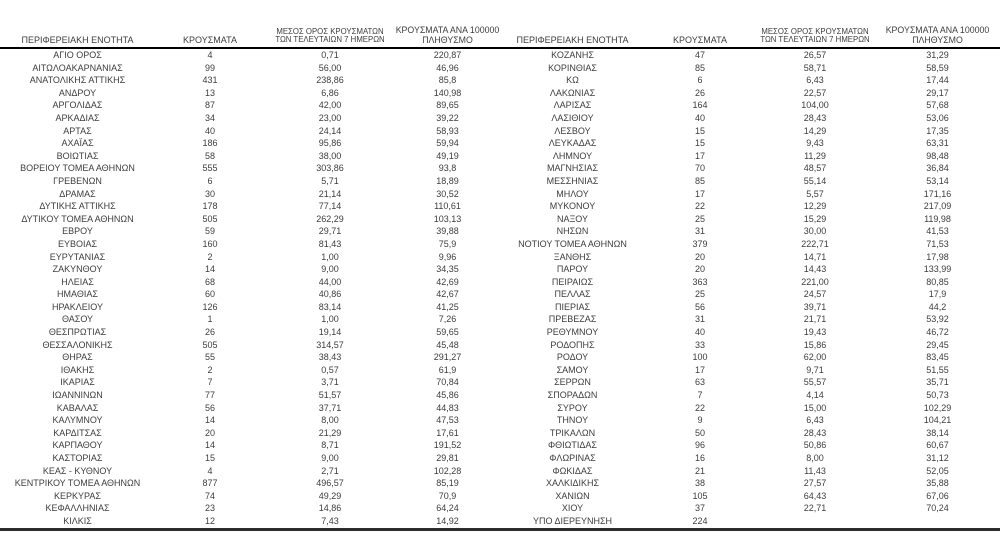 Image resolution: width=1000 pixels, height=541 pixels. What do you see at coordinates (330, 218) in the screenshot?
I see `cell-avg7: 262,29` at bounding box center [330, 218].